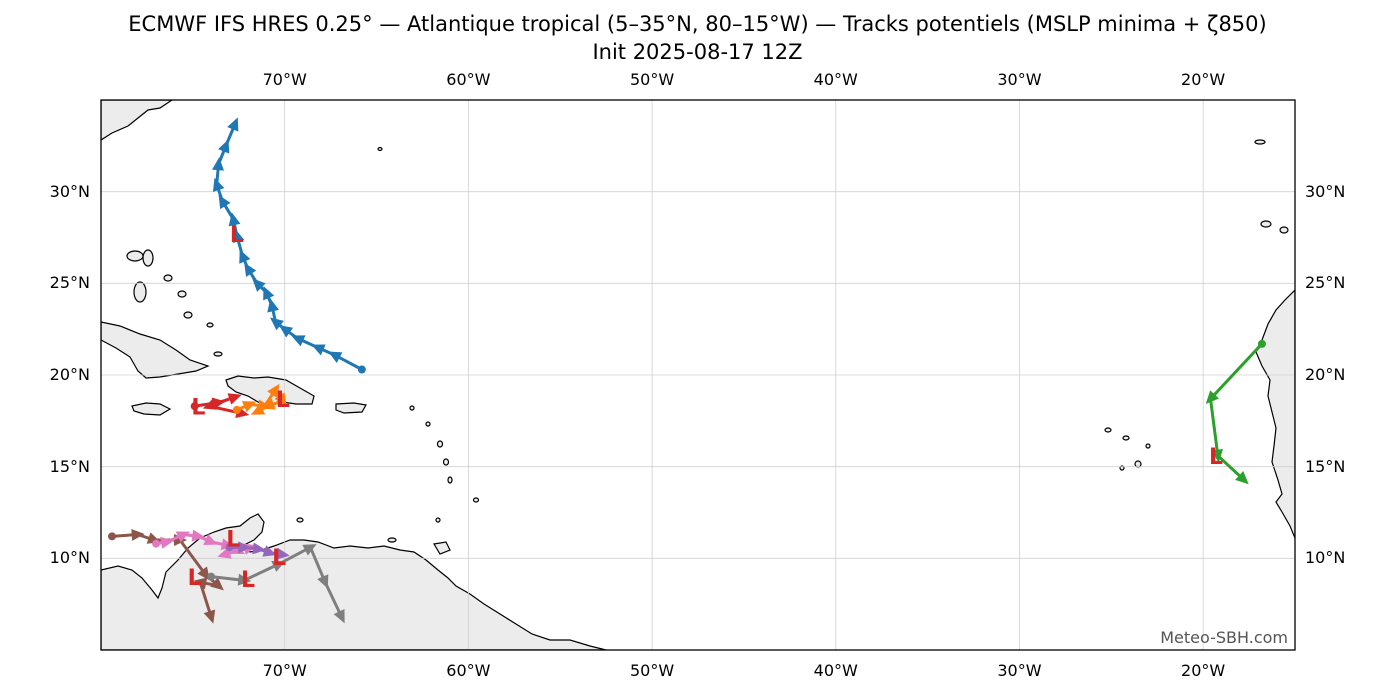  Describe the element at coordinates (835, 670) in the screenshot. I see `lon-tick-label-bottom: 40°W` at that location.